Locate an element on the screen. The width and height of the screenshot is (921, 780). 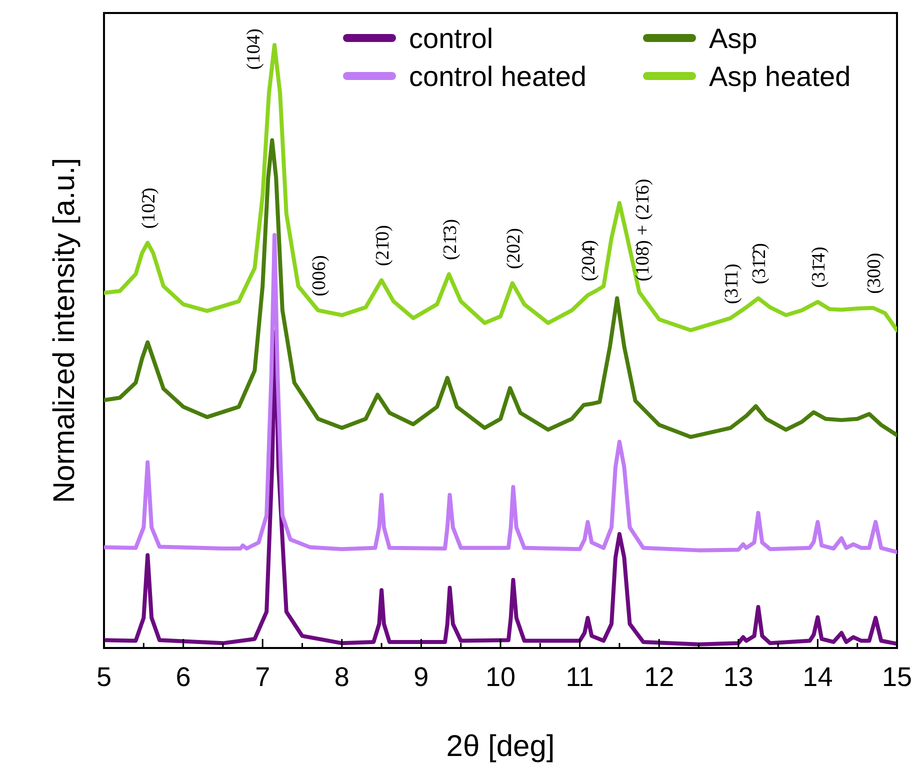
legend-label: Asp heated is located at coordinates (780, 76).